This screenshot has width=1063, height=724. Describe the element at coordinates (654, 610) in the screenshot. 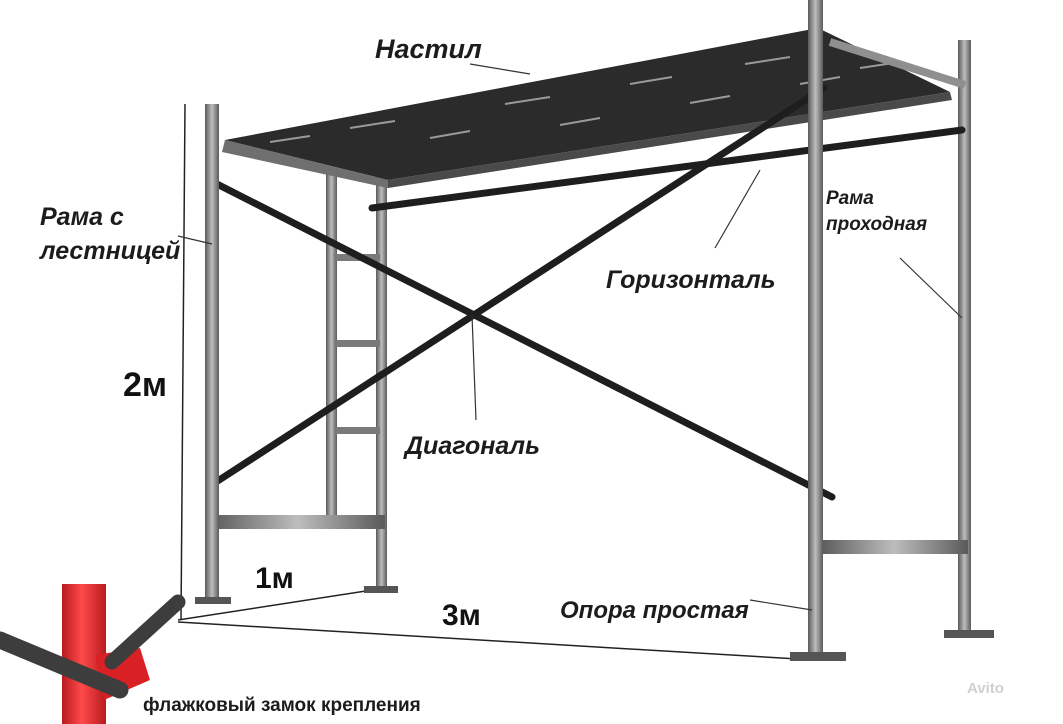

I see `label-support: Опора простая` at that location.